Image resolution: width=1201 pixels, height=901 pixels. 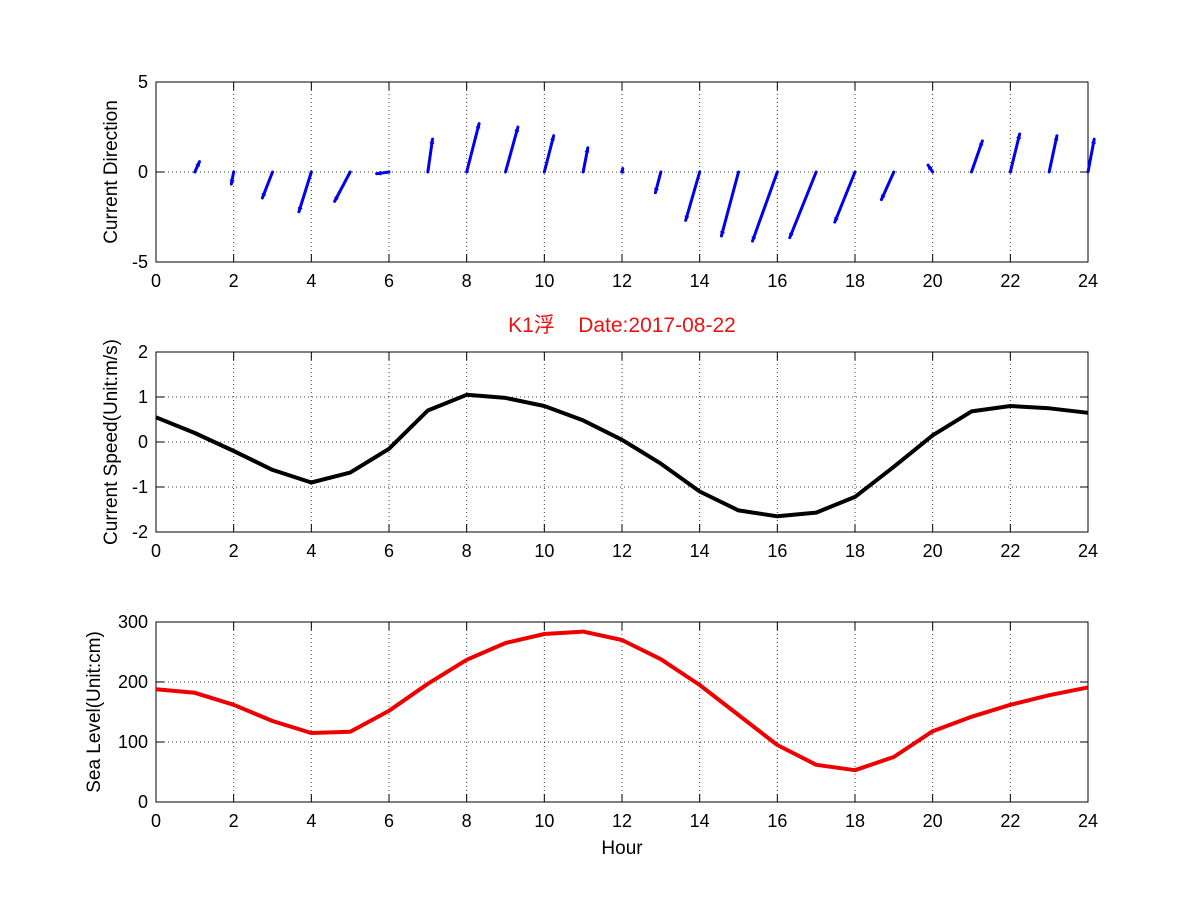 I want to click on y-tick-label: 300, so click(x=133, y=622).